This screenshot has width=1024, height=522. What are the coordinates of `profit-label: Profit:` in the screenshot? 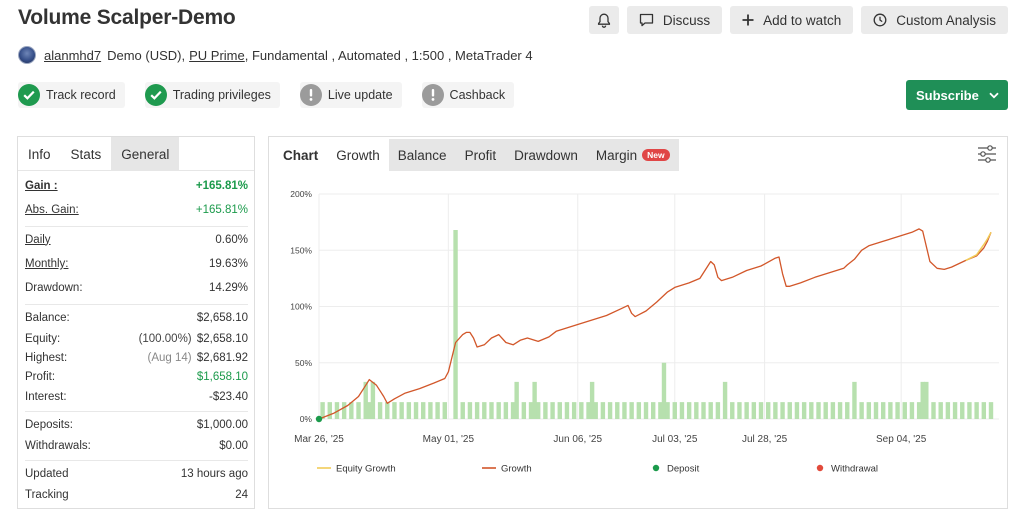 It's located at (40, 377).